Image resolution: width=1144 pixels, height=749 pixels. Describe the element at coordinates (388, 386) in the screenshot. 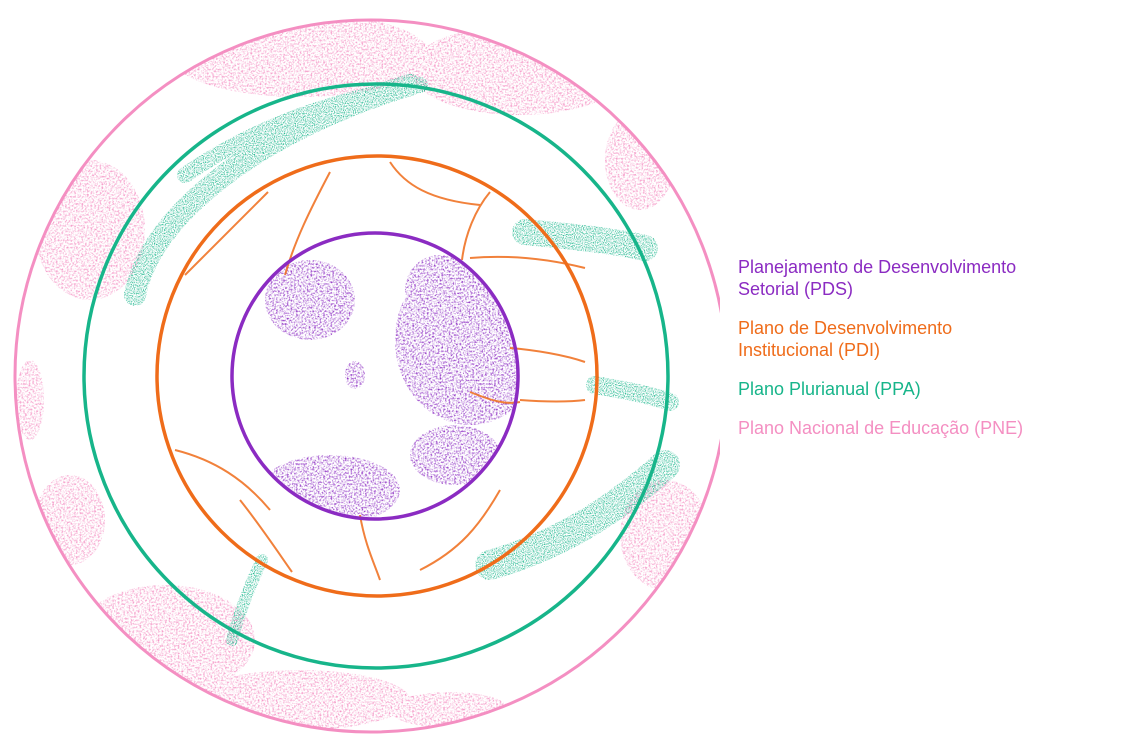

I see `pds-circle-texture` at that location.